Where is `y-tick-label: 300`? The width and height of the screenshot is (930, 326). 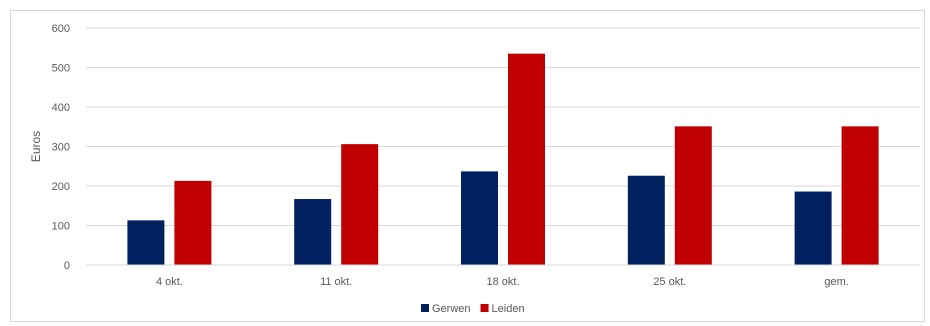
y-tick-label: 300 is located at coordinates (61, 148).